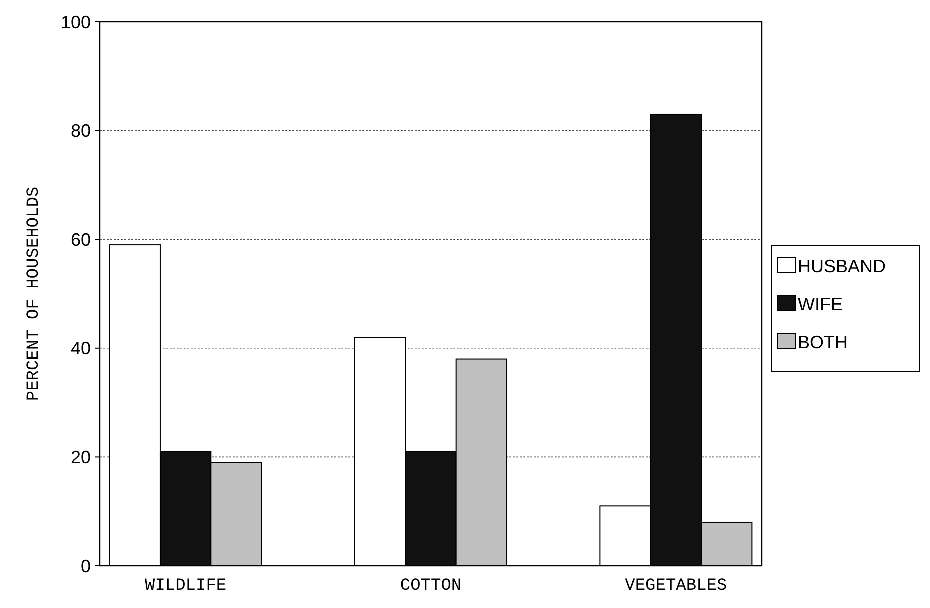 The image size is (930, 608). I want to click on legend-label: WIFE, so click(820, 304).